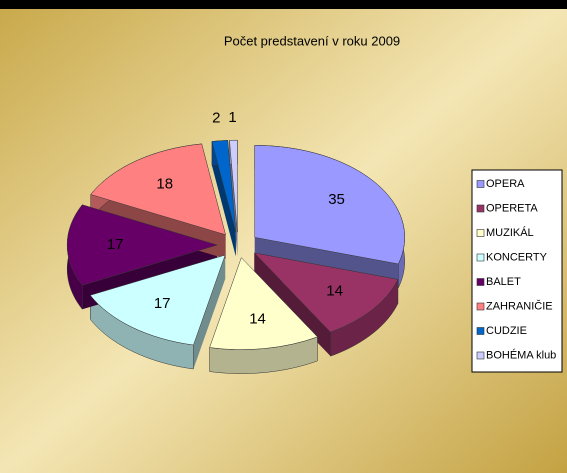 This screenshot has width=567, height=473. I want to click on legend-label: OPERA, so click(505, 184).